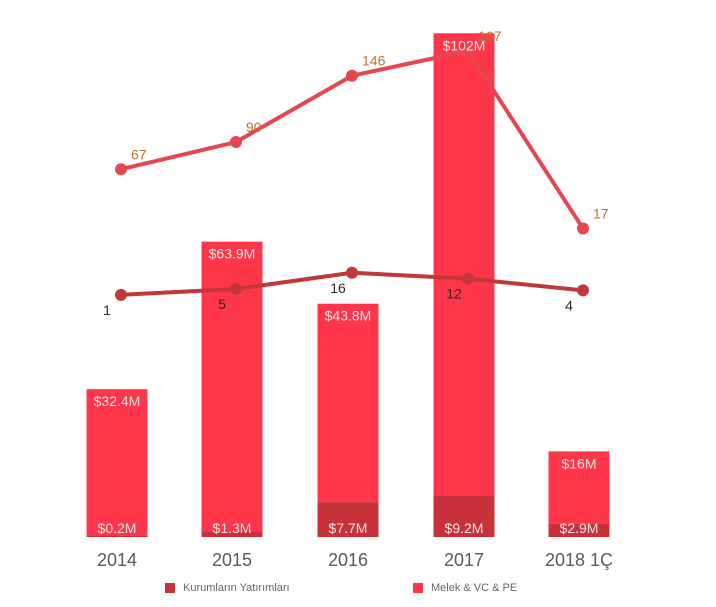 Image resolution: width=716 pixels, height=607 pixels. What do you see at coordinates (601, 213) in the screenshot?
I see `point-label-upper-4: 17` at bounding box center [601, 213].